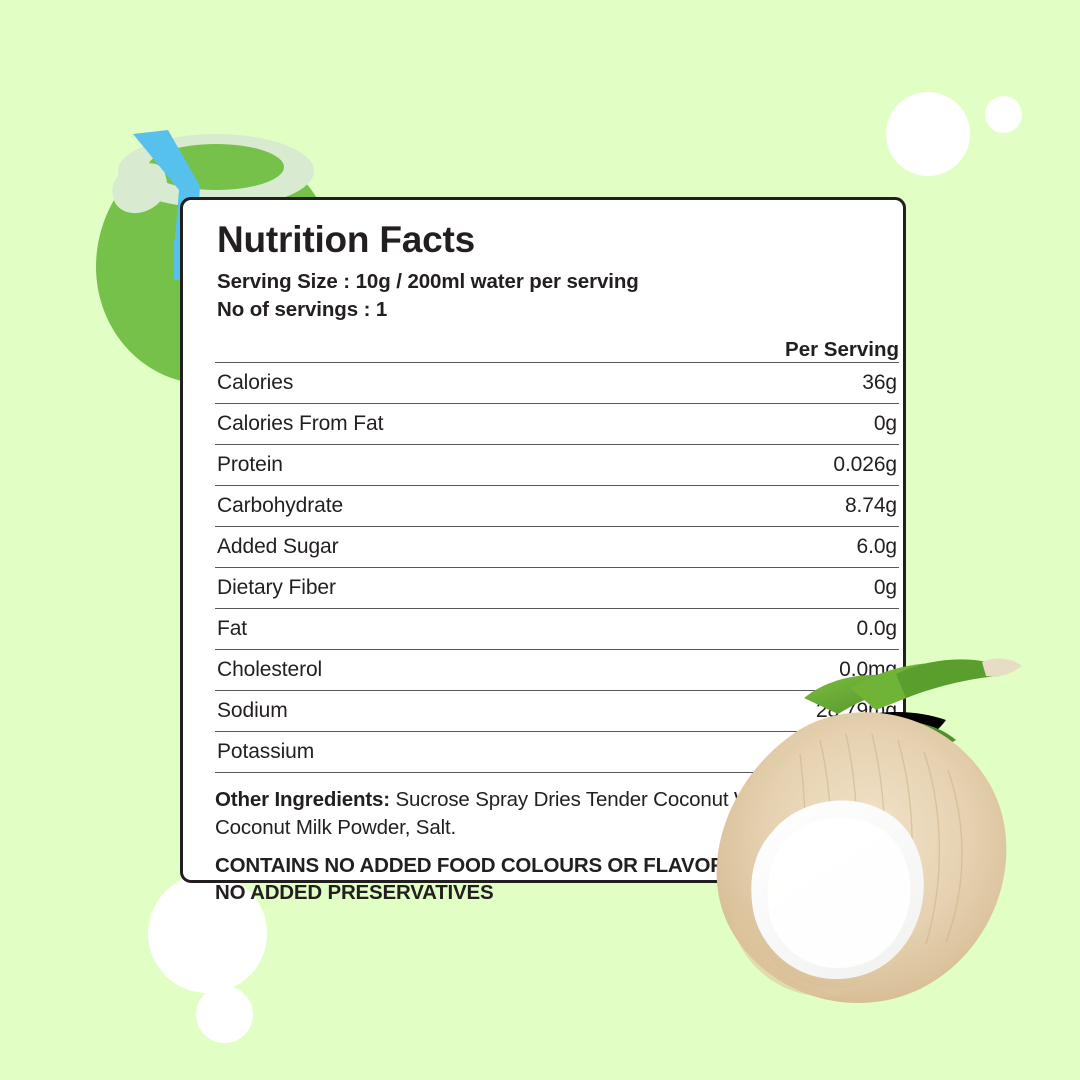 The width and height of the screenshot is (1080, 1080). Describe the element at coordinates (865, 465) in the screenshot. I see `nutrient-value: 0.026g` at that location.